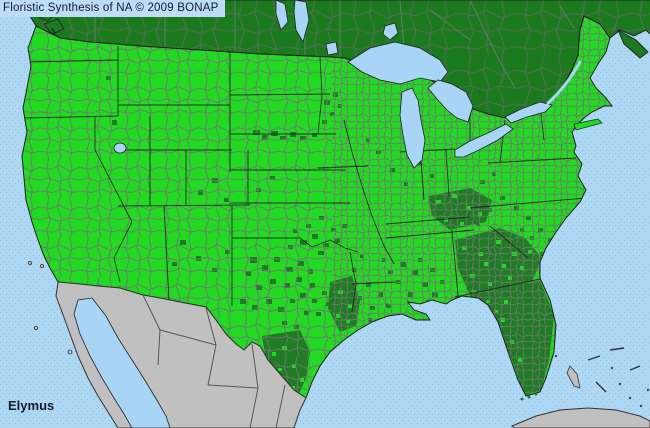 The width and height of the screenshot is (650, 428). I want to click on gulf-of-california, so click(122, 362).